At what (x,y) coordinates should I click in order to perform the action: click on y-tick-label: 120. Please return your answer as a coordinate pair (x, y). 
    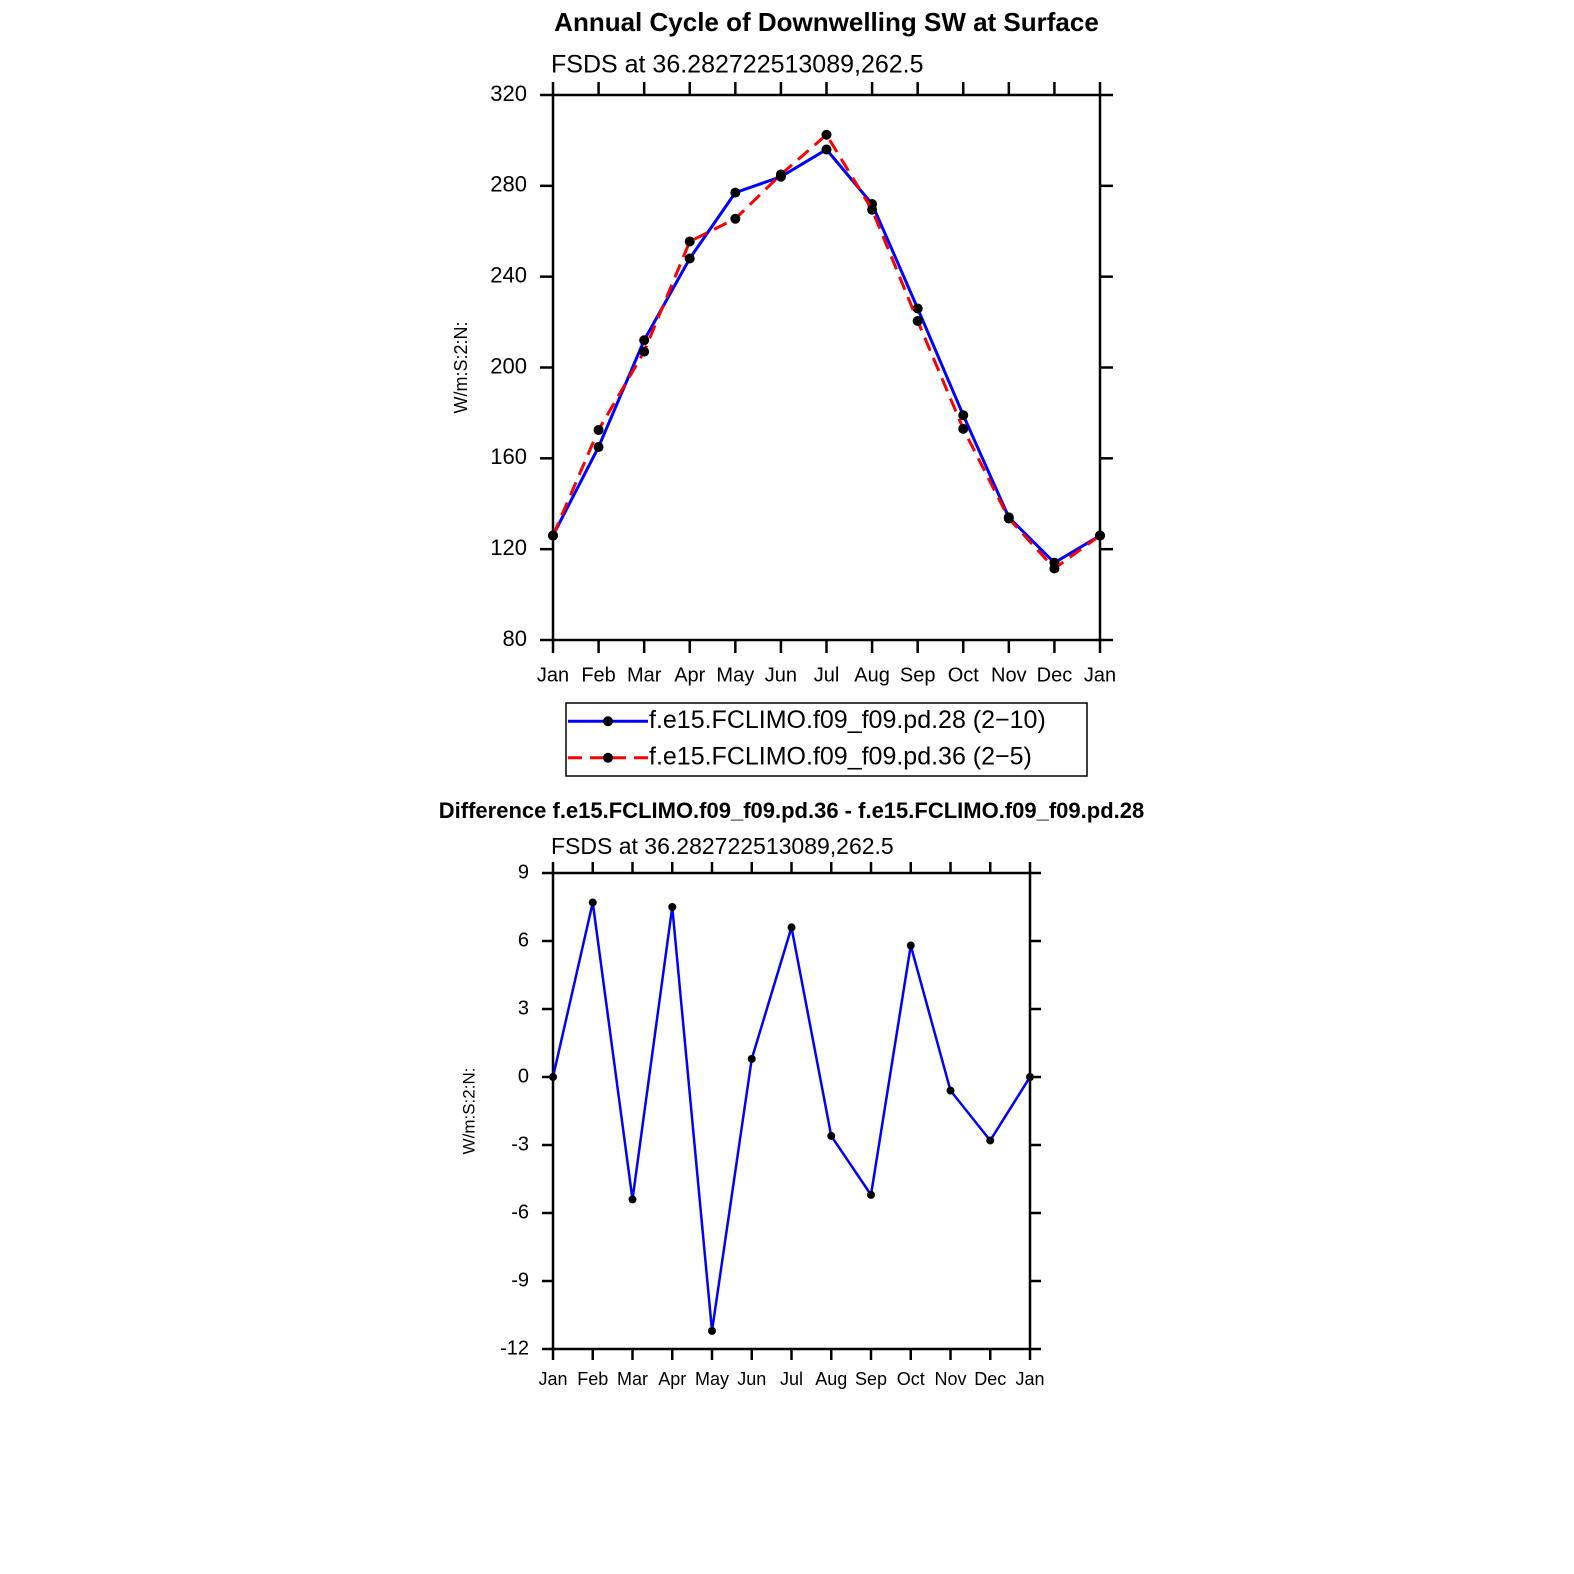
    Looking at the image, I should click on (508, 547).